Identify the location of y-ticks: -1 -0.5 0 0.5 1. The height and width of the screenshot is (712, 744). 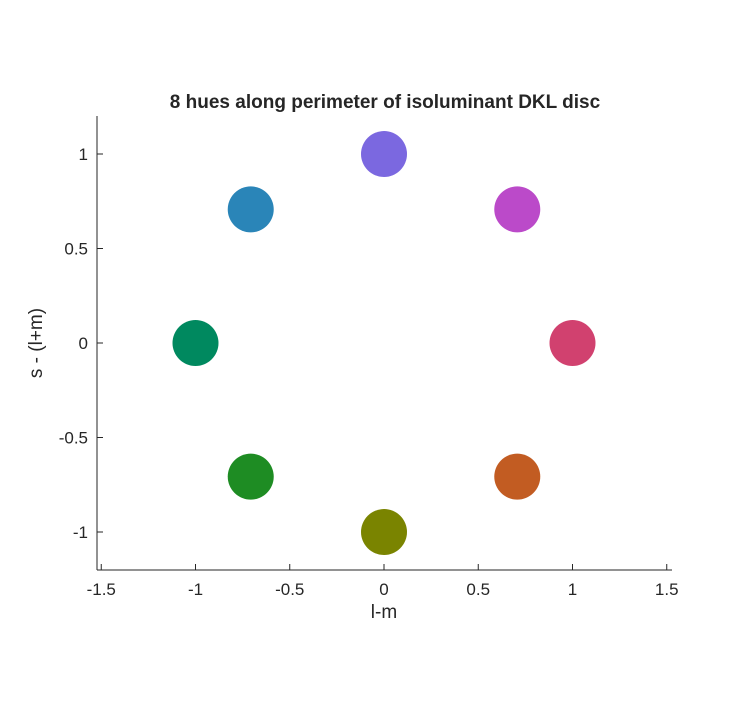
(81, 343).